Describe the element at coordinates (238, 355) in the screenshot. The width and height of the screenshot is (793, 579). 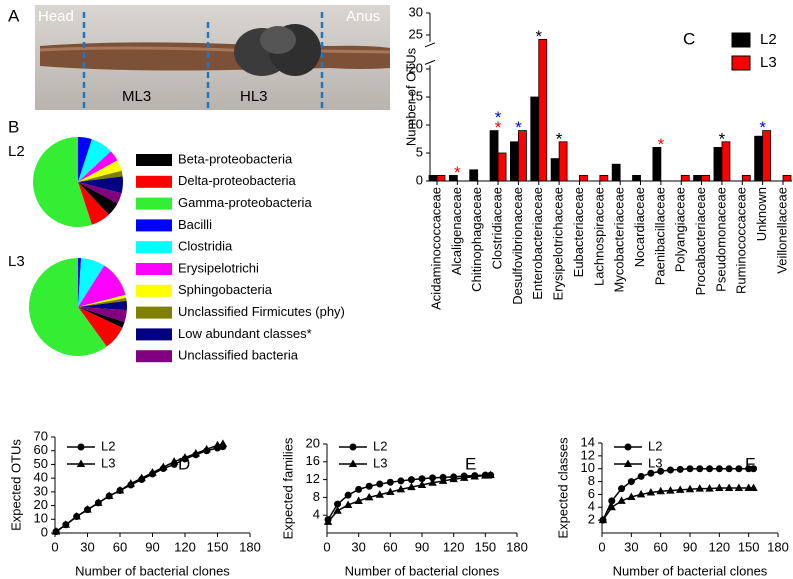
I see `legend-label: Unclassified bacteria` at that location.